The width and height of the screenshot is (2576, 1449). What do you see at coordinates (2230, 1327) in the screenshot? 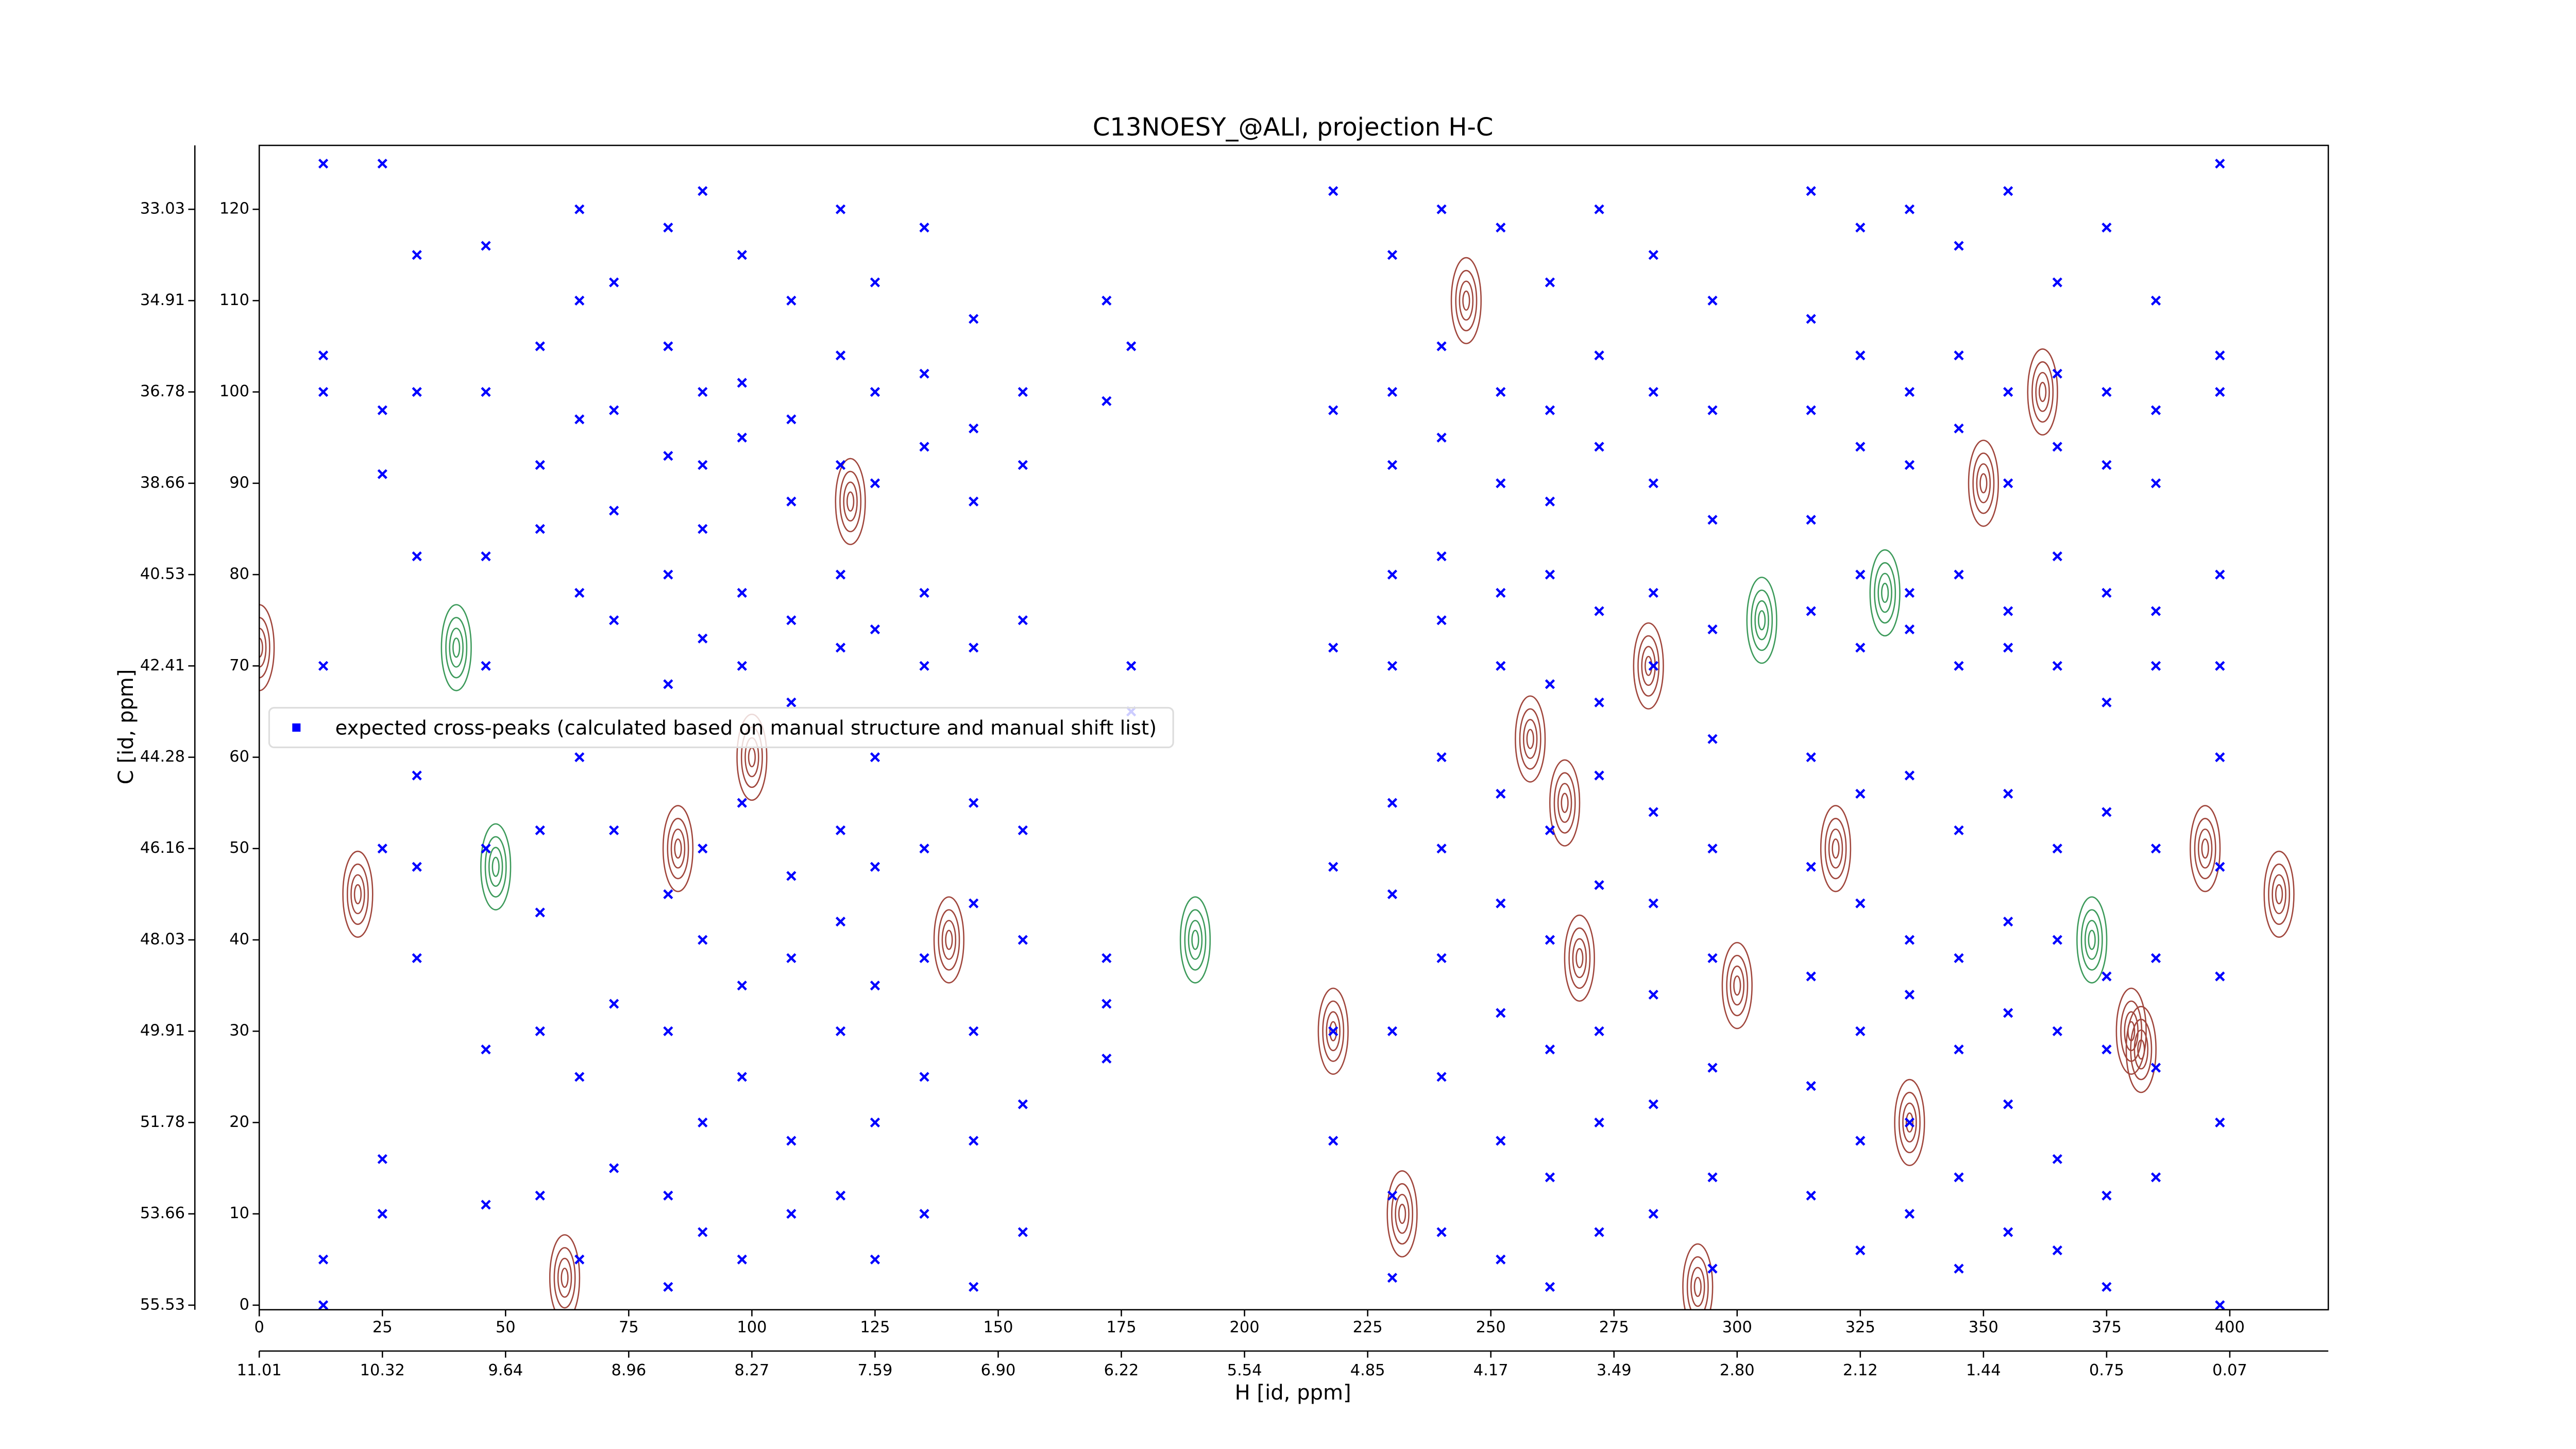
I see `x-tick-label: 400` at bounding box center [2230, 1327].